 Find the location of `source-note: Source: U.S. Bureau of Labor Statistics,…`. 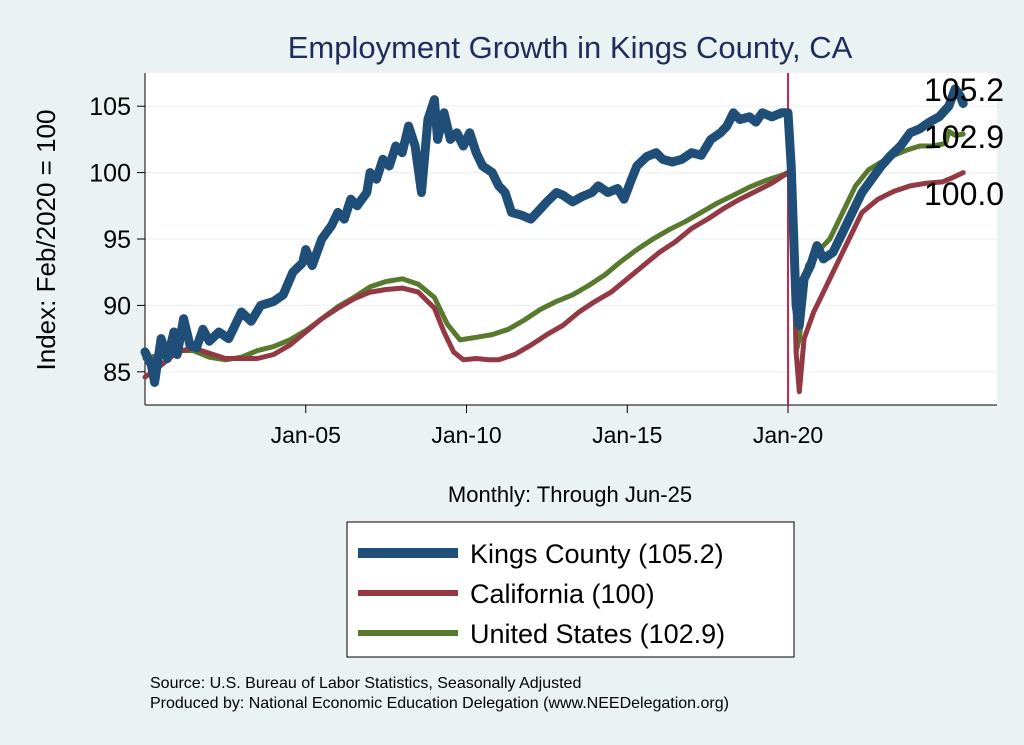

source-note: Source: U.S. Bureau of Labor Statistics,… is located at coordinates (365, 683).